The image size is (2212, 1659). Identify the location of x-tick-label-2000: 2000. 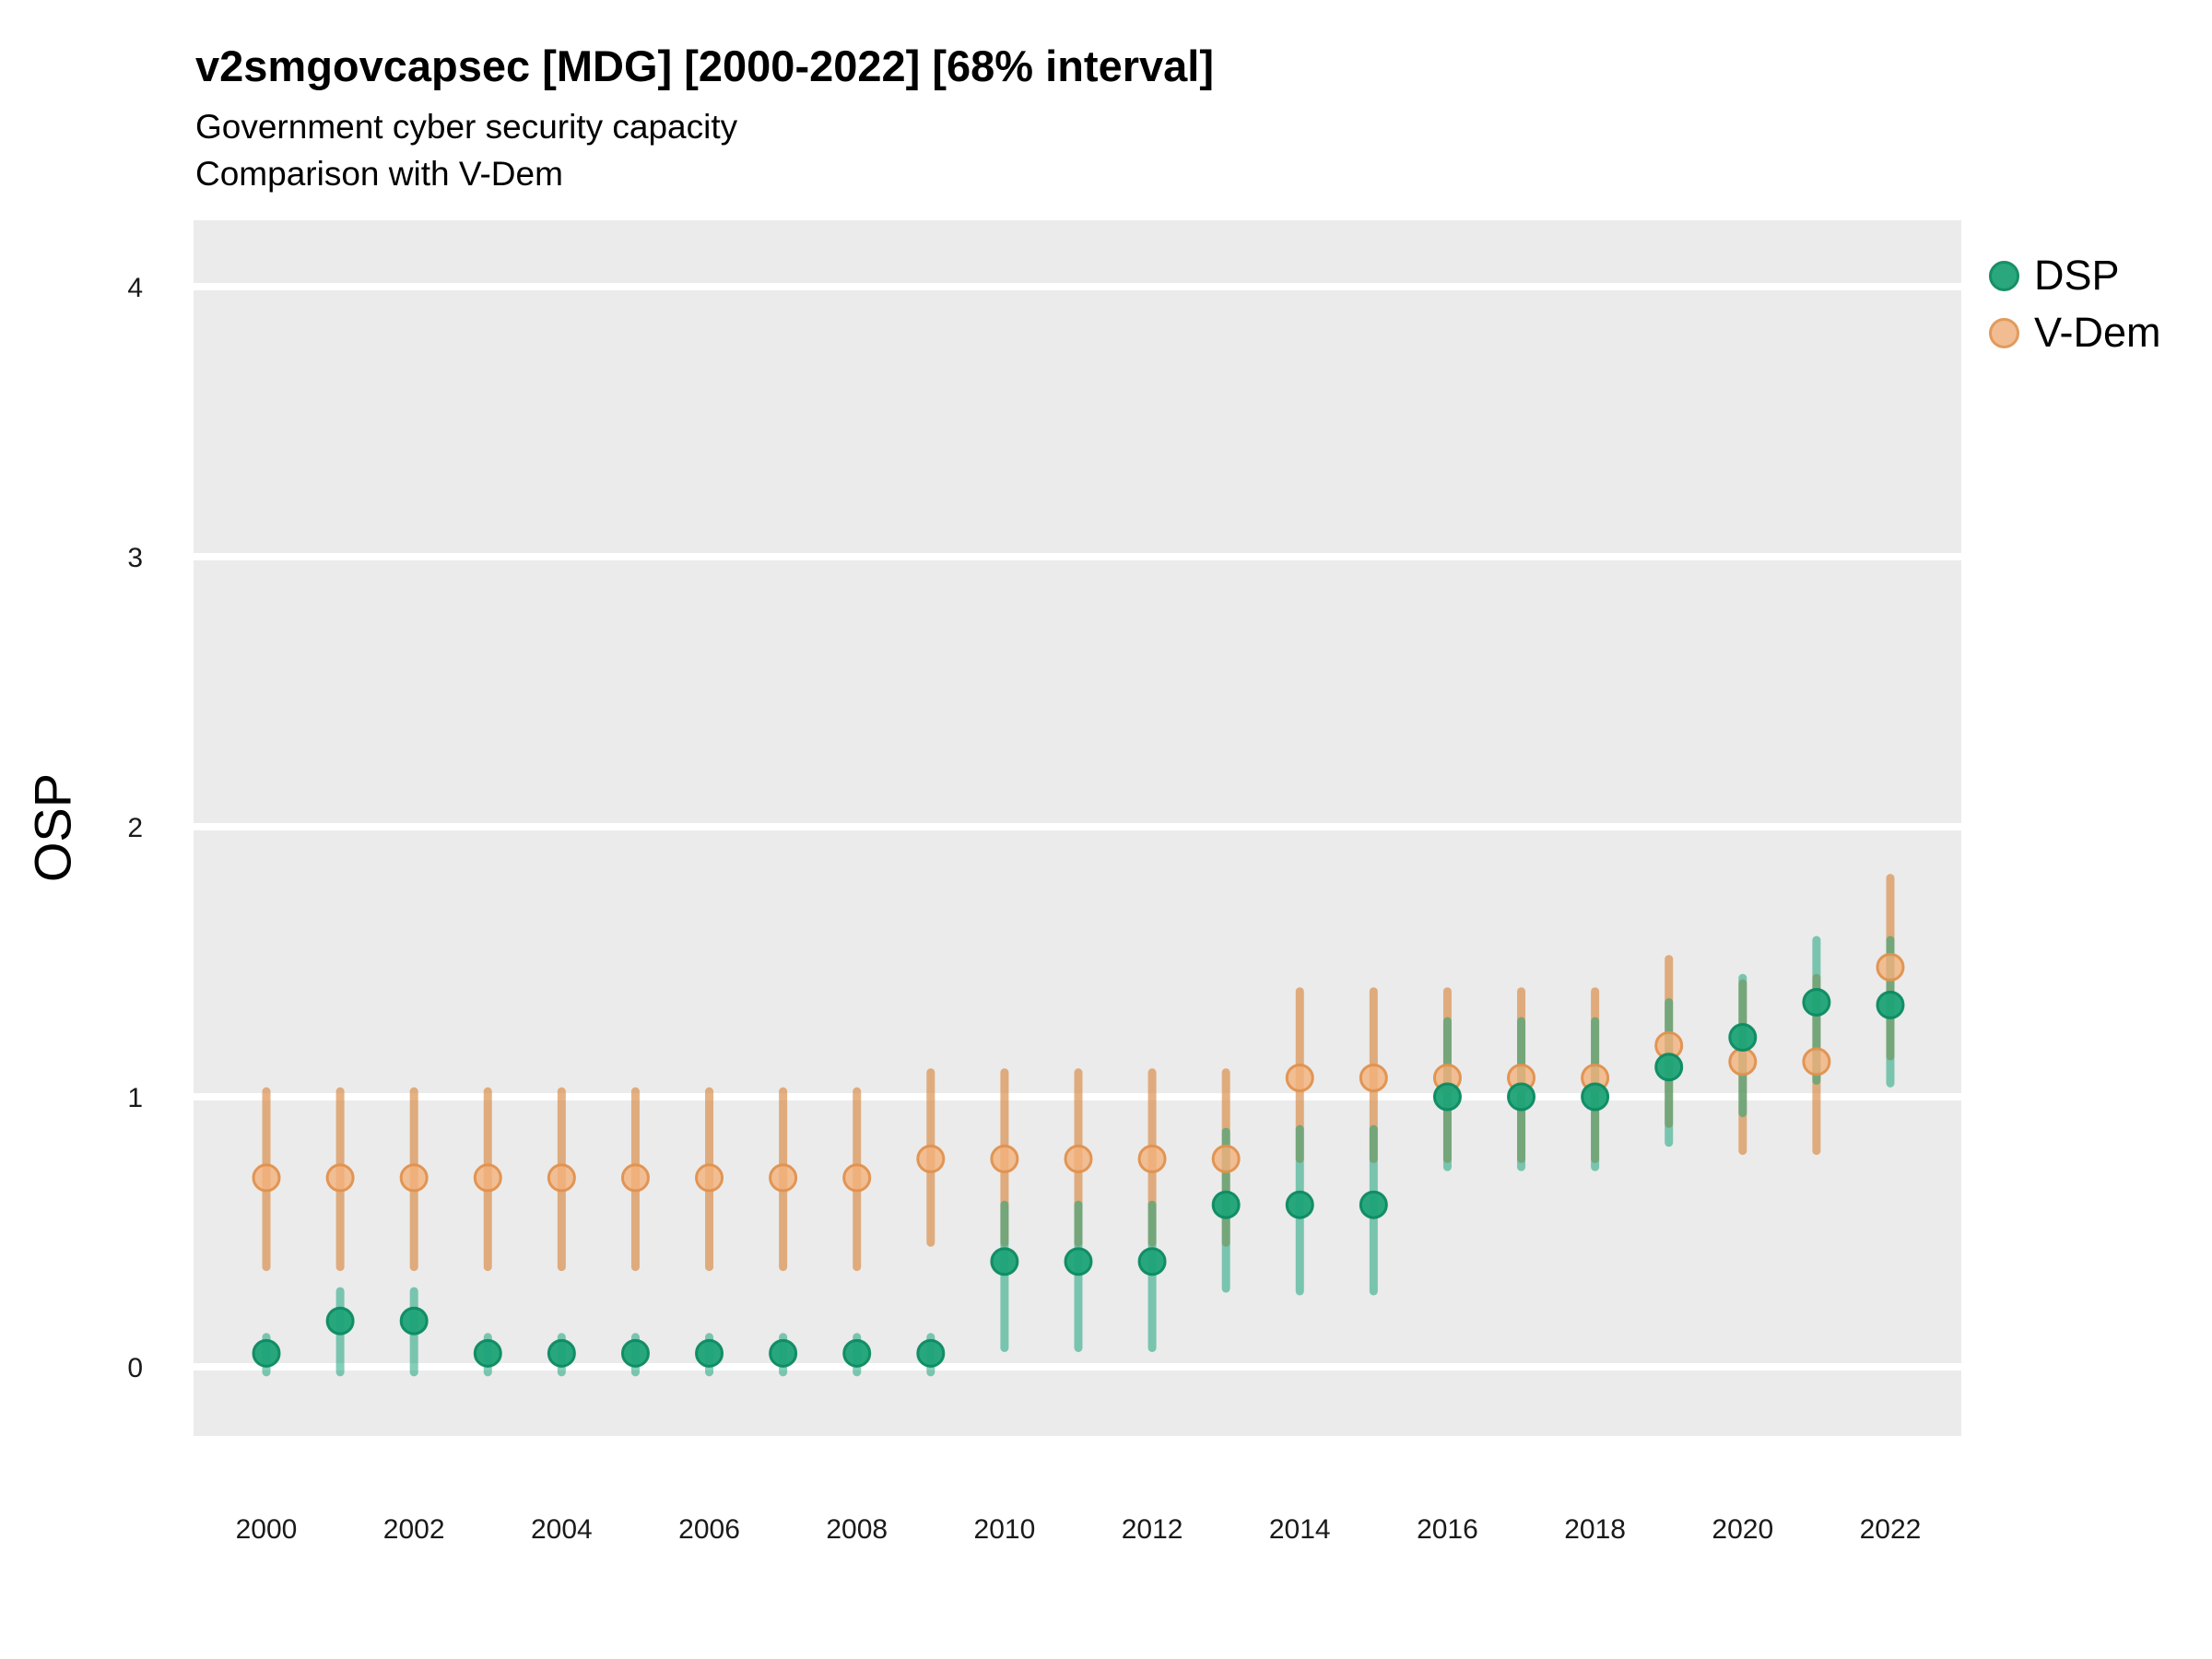
(267, 1529).